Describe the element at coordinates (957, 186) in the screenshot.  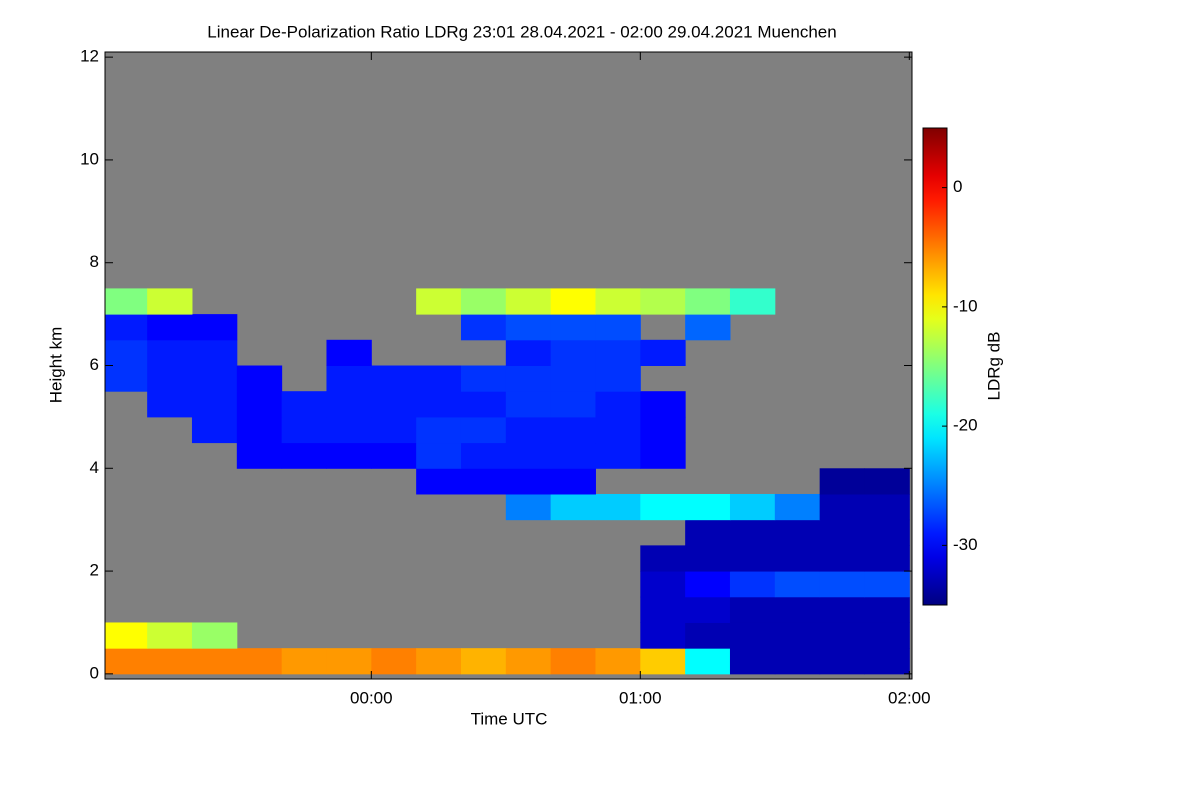
I see `colorbar-tick-label: 0` at that location.